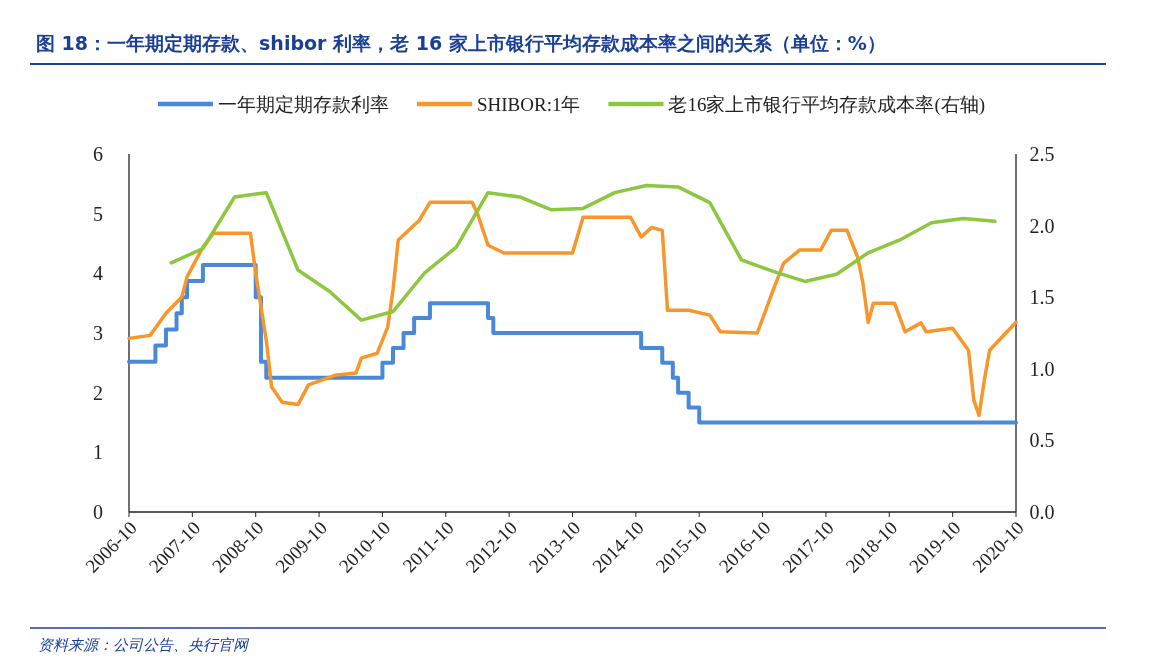 Image resolution: width=1156 pixels, height=672 pixels. What do you see at coordinates (98, 452) in the screenshot?
I see `y-tick-label: 1` at bounding box center [98, 452].